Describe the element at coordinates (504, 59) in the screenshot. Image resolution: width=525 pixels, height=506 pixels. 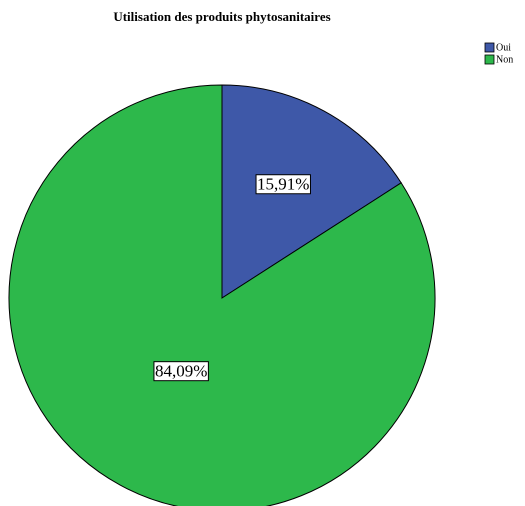
I see `legend-label: Non` at that location.